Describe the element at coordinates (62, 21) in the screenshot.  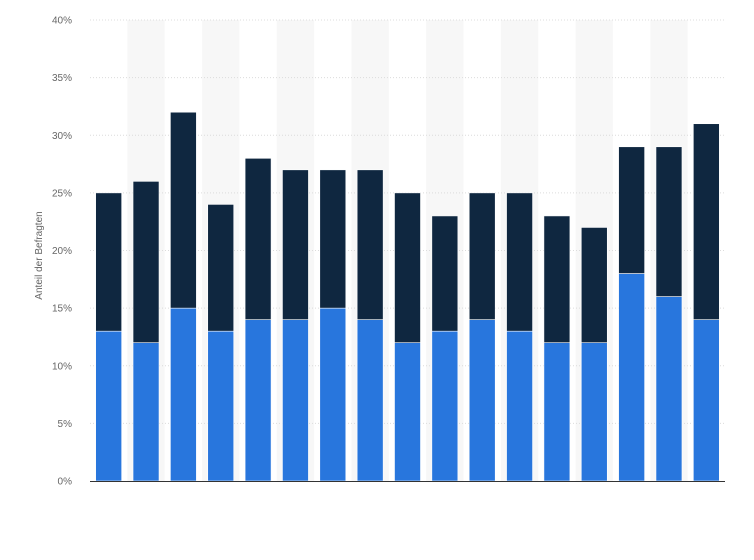
I see `y-tick-label: 40%` at that location.